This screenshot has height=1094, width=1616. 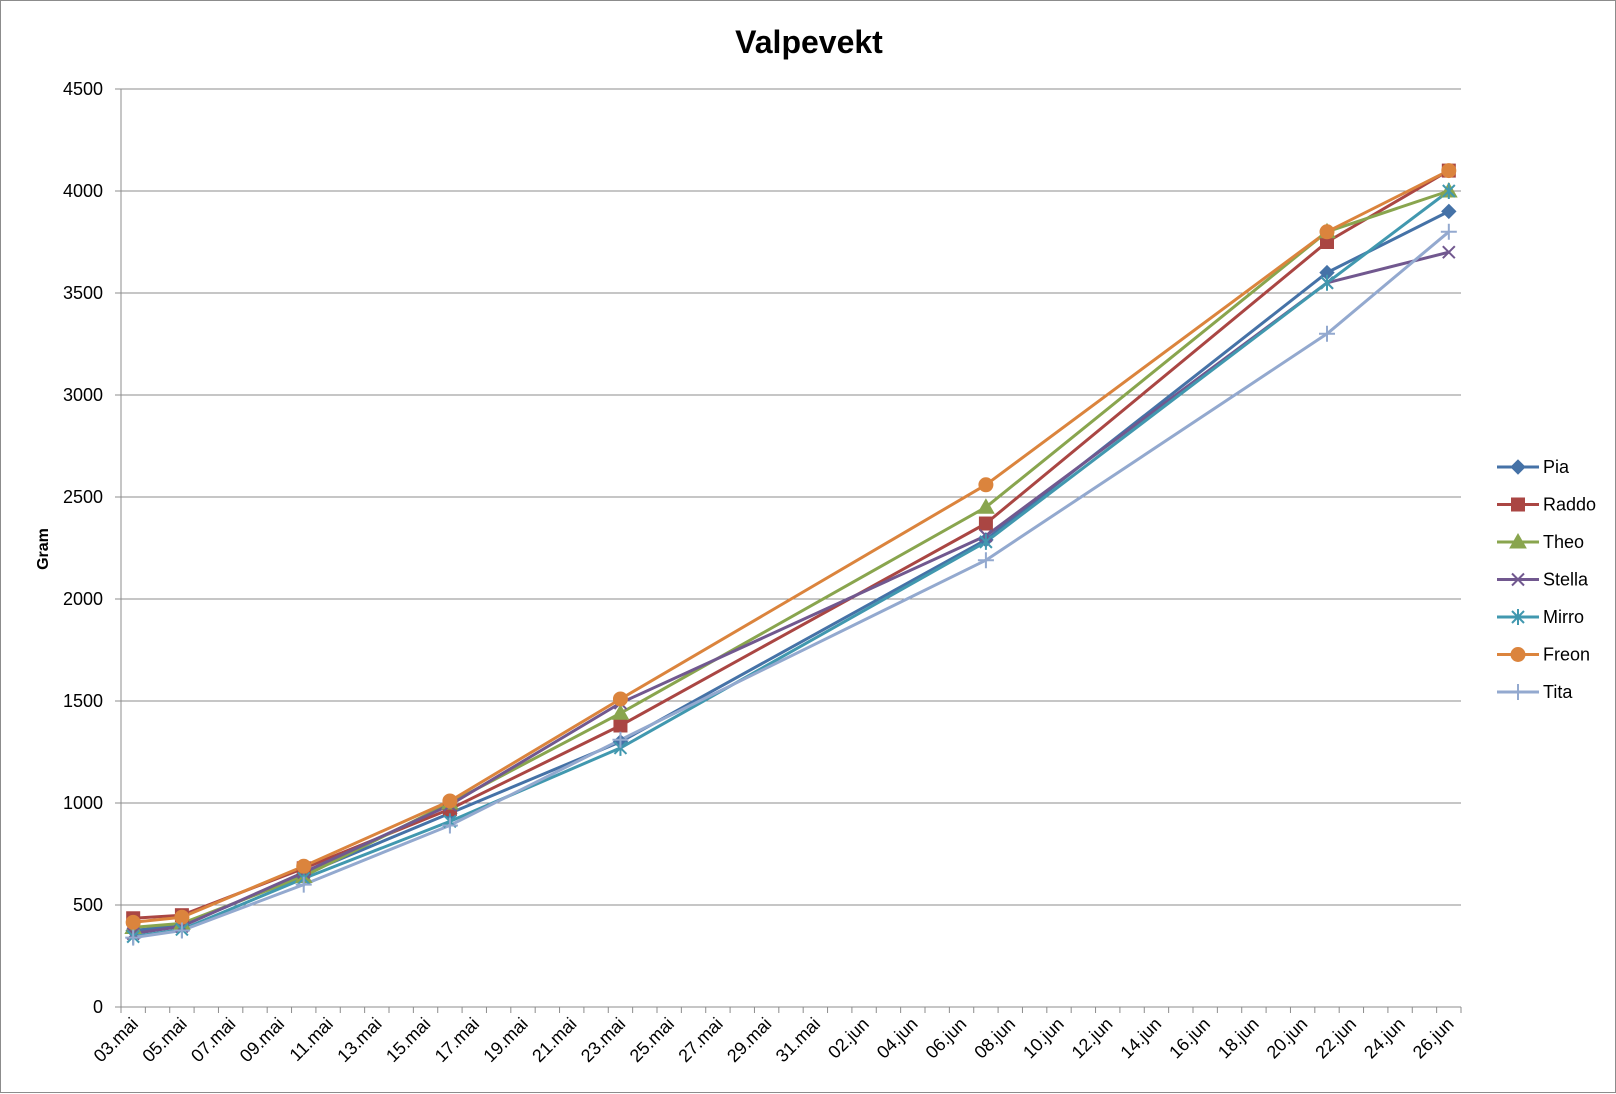 I want to click on y-tick-label: 3500, so click(x=83, y=293).